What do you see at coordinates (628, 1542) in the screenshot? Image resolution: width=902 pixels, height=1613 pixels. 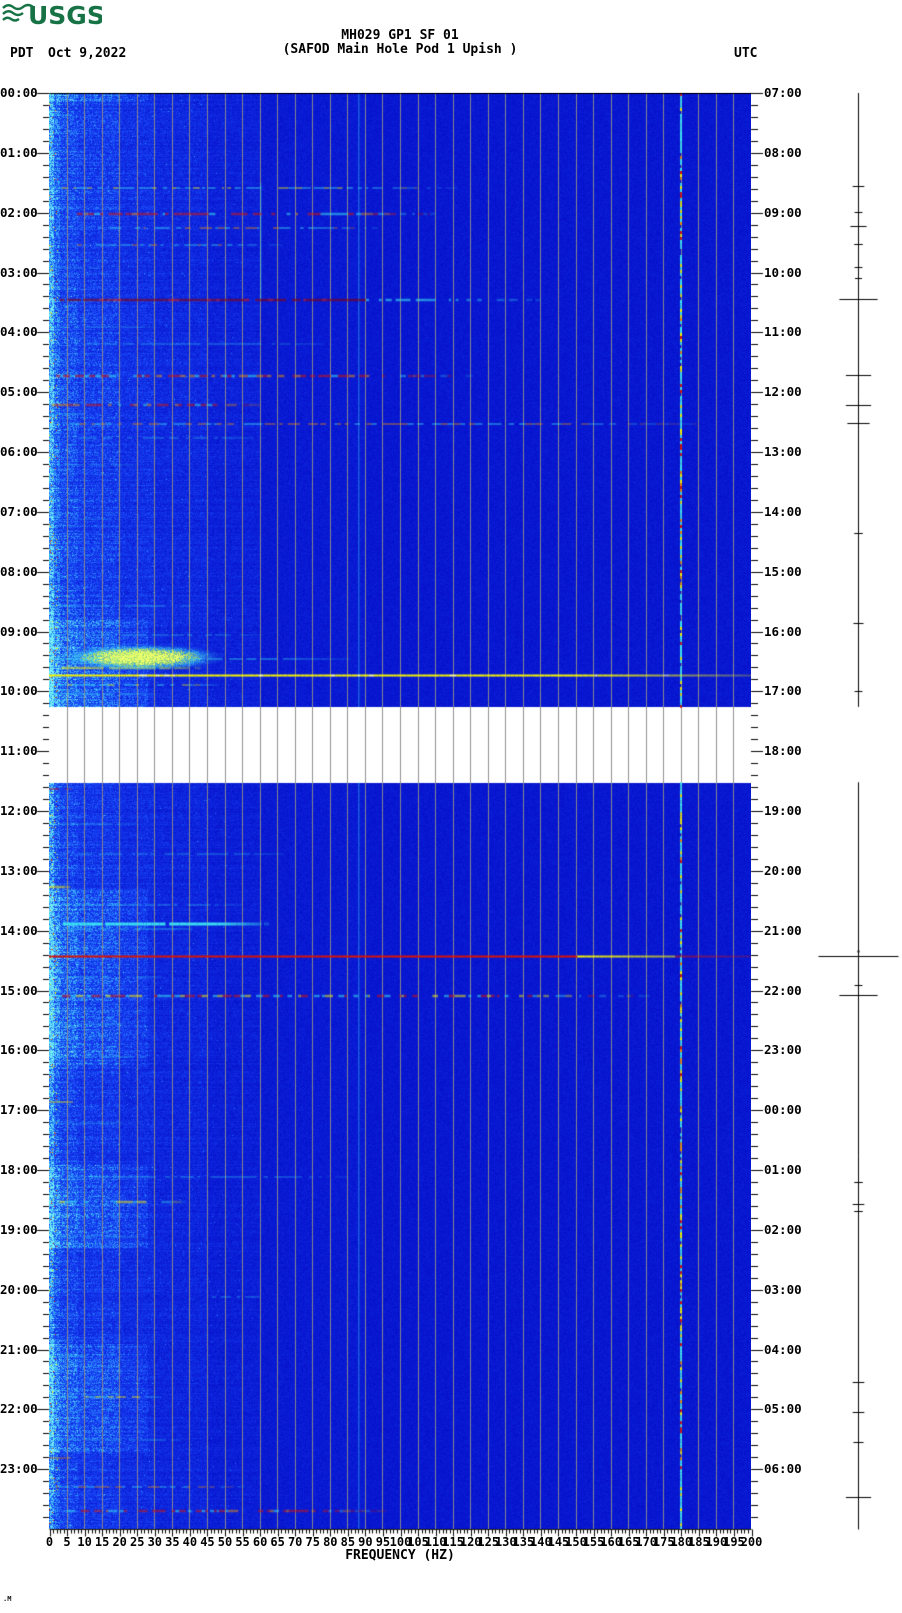 I see `freq-tick-label: 165` at bounding box center [628, 1542].